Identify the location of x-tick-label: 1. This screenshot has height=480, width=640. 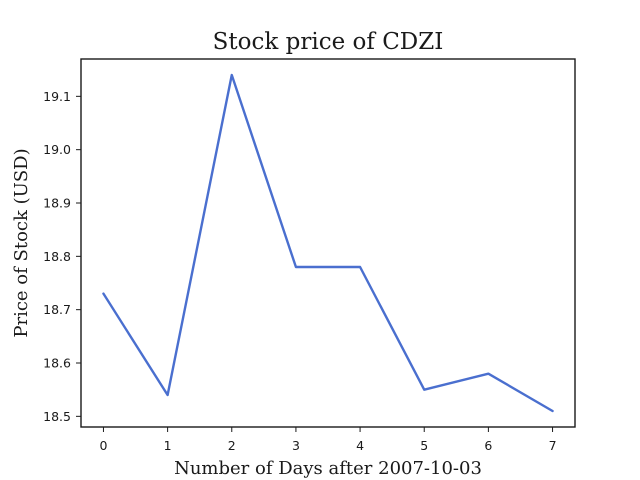
(168, 445).